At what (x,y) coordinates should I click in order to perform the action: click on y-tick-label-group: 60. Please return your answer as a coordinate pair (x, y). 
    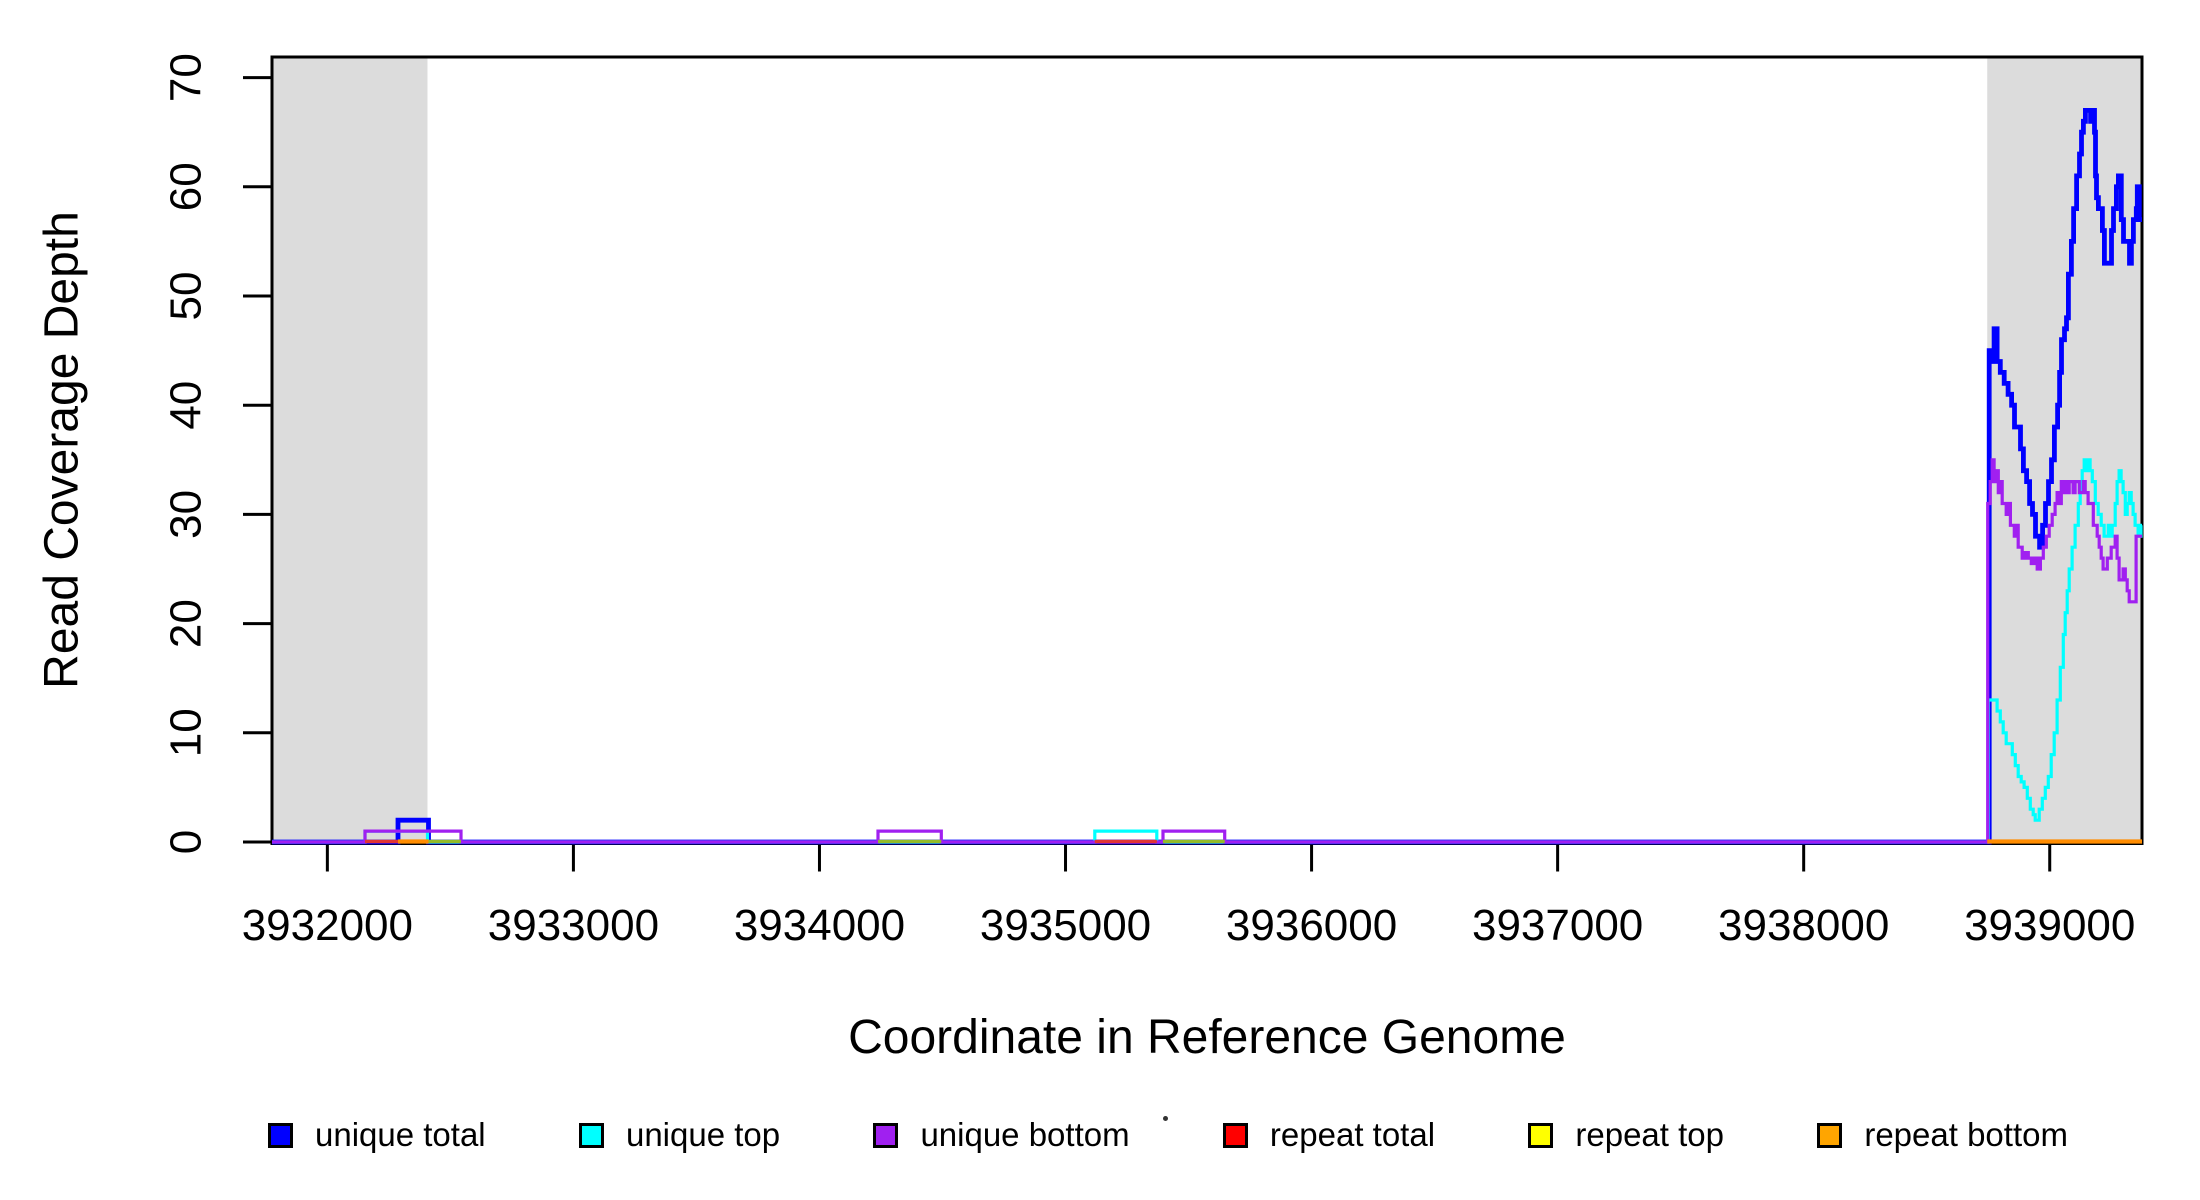
    Looking at the image, I should click on (185, 186).